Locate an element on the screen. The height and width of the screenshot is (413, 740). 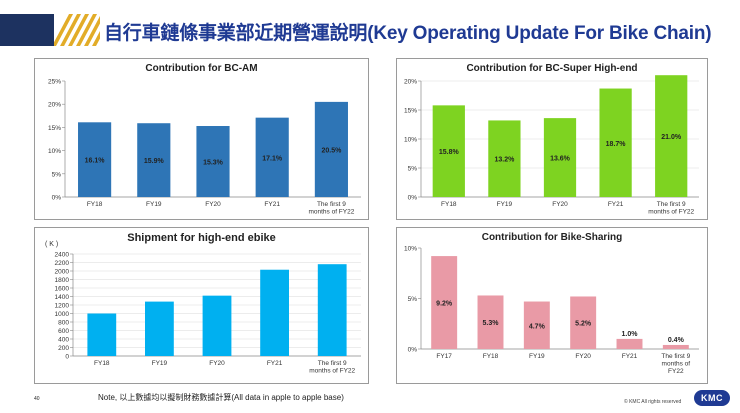
data-label: 15.9% is located at coordinates (154, 161).